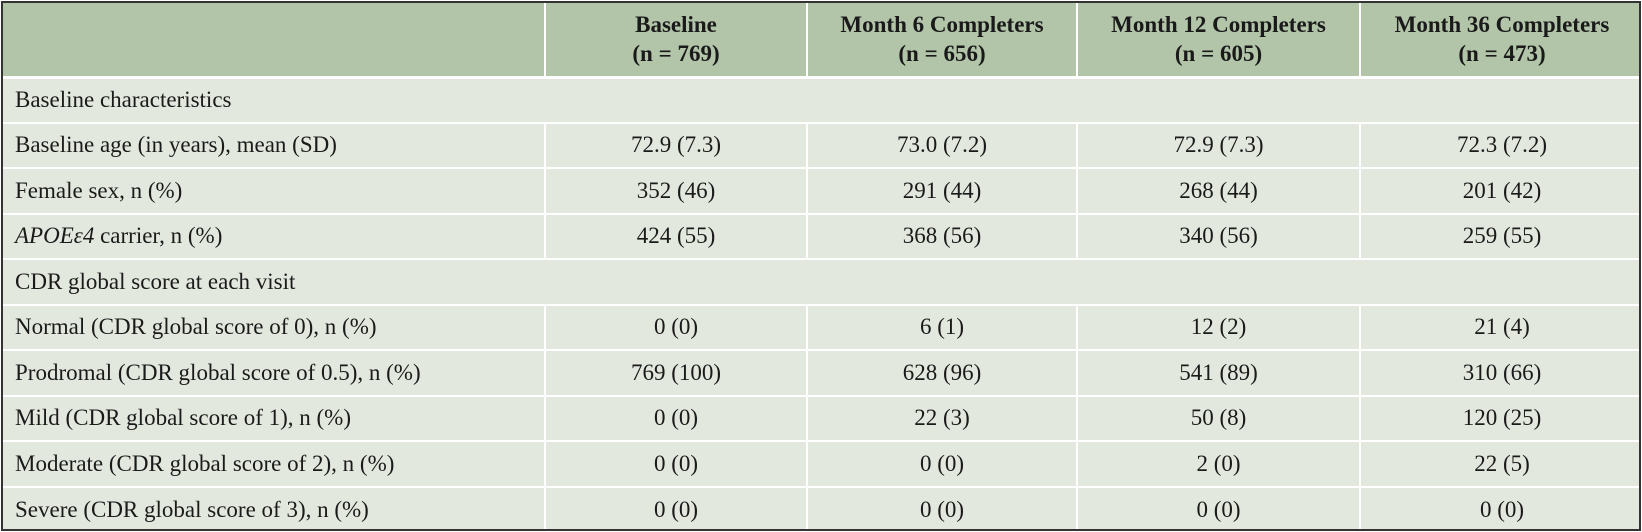  What do you see at coordinates (1502, 25) in the screenshot?
I see `header-title: Month 36 Completers` at bounding box center [1502, 25].